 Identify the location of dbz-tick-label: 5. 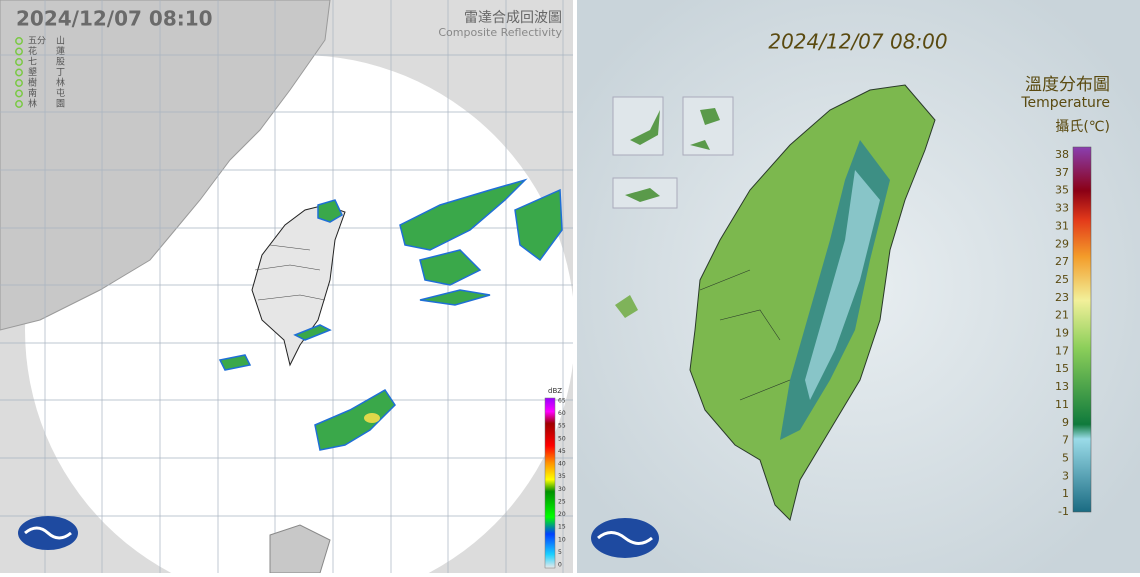
(560, 552).